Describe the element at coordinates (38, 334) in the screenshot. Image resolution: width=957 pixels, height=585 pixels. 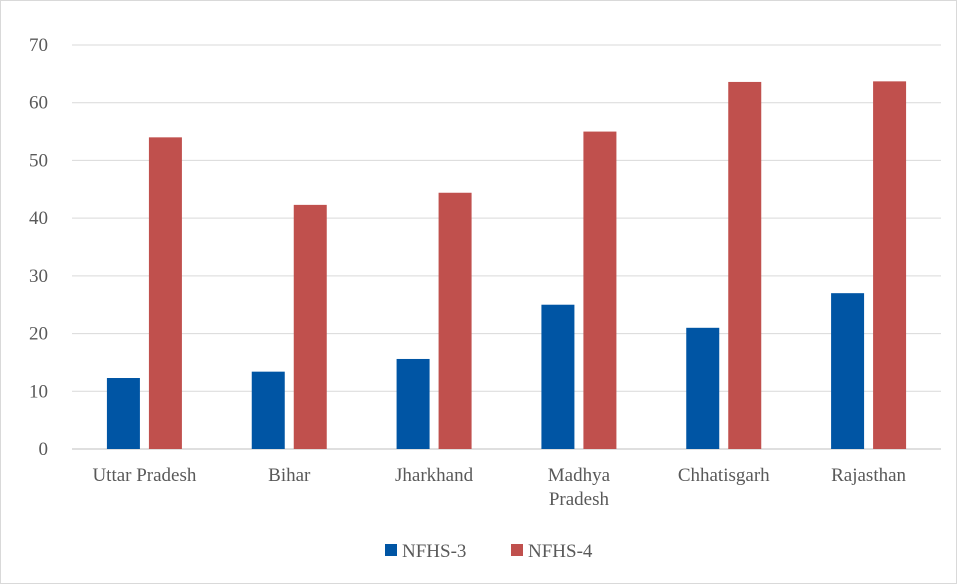
I see `y-tick-label: 20` at that location.